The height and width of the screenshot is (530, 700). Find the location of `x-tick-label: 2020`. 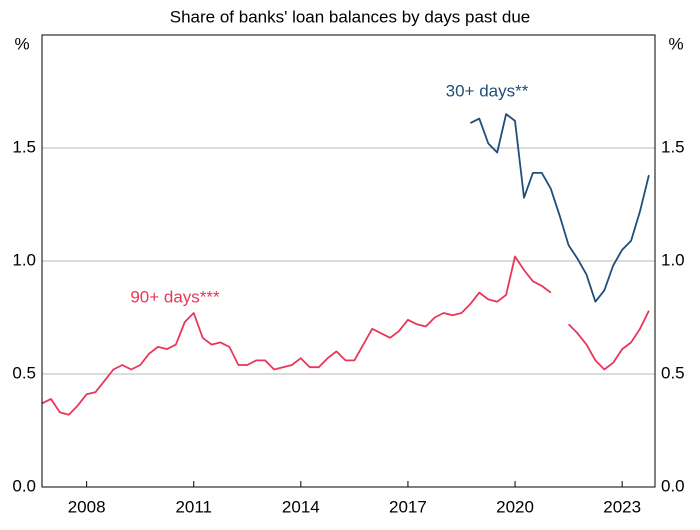

x-tick-label: 2020 is located at coordinates (515, 506).